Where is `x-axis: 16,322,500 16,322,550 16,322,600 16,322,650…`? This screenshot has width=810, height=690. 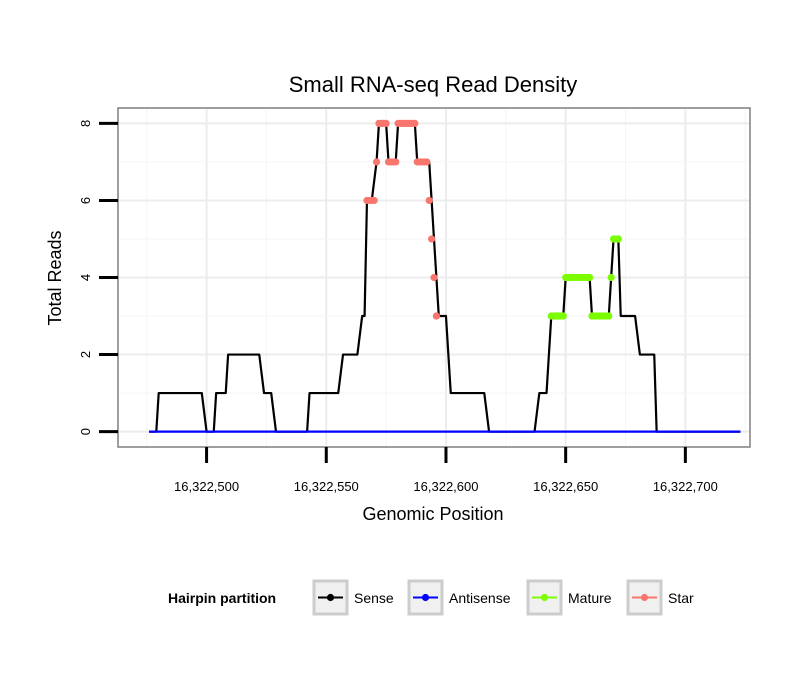
x-axis: 16,322,500 16,322,550 16,322,600 16,322,650… is located at coordinates (446, 470).